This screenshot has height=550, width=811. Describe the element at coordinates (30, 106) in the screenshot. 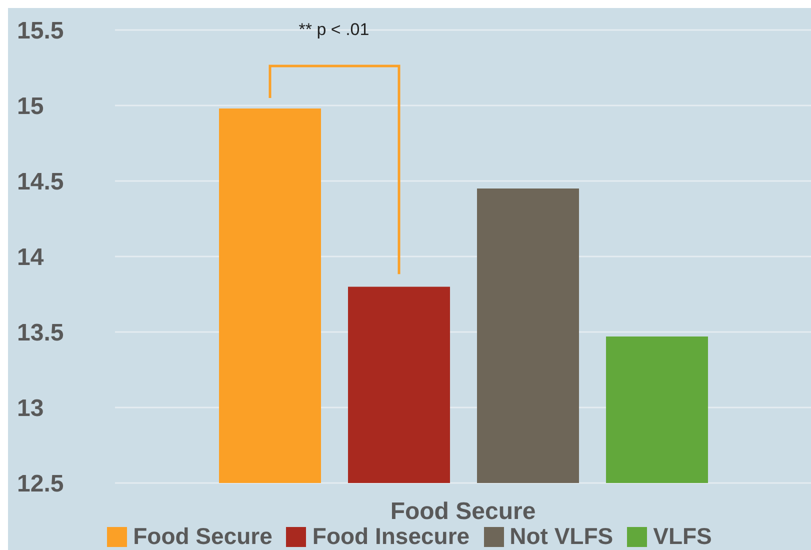

I see `y-tick-label: 15` at that location.